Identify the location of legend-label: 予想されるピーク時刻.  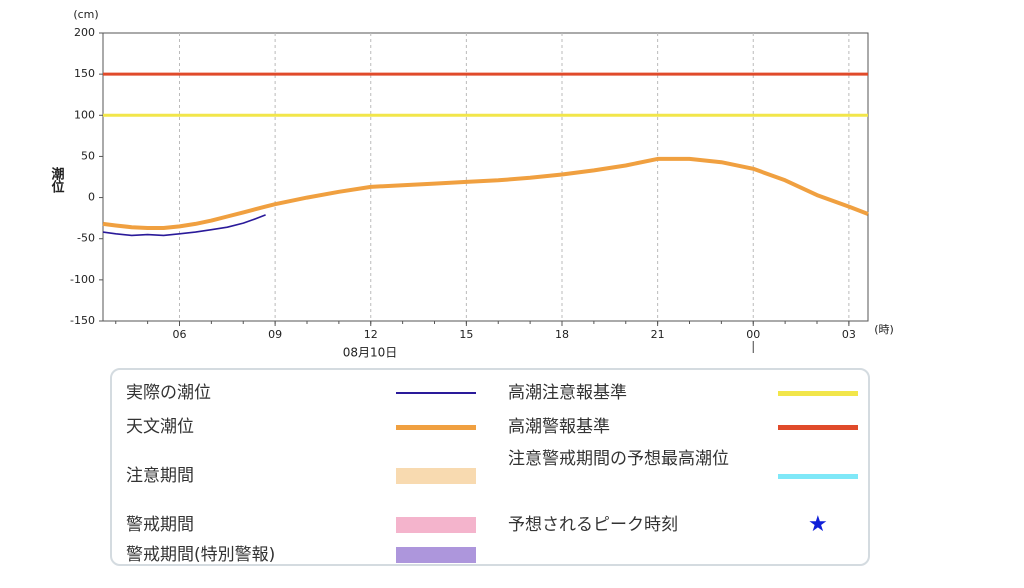
(593, 525).